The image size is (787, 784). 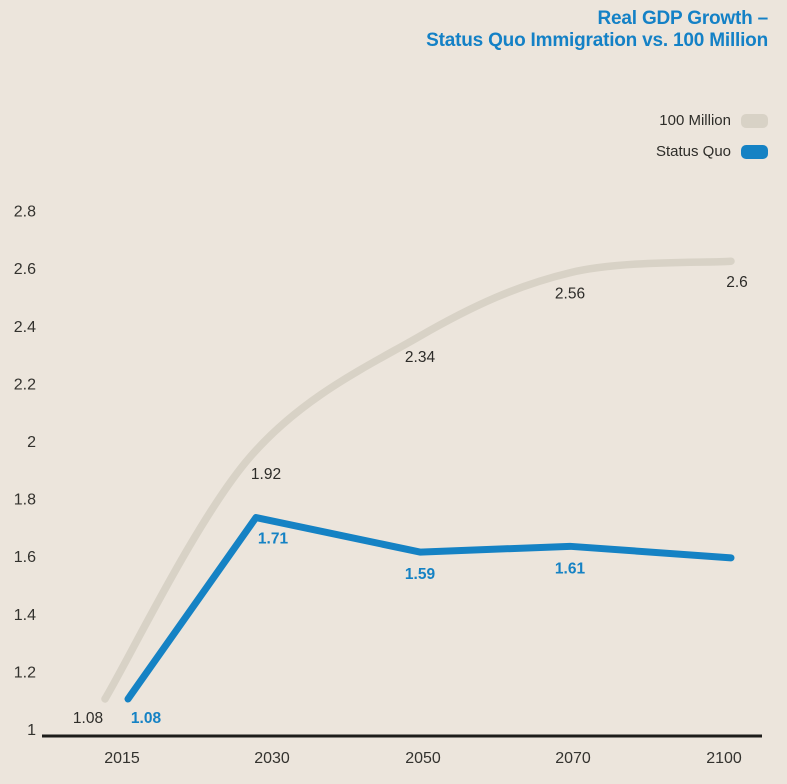 What do you see at coordinates (31, 730) in the screenshot?
I see `y-tick-label: 1` at bounding box center [31, 730].